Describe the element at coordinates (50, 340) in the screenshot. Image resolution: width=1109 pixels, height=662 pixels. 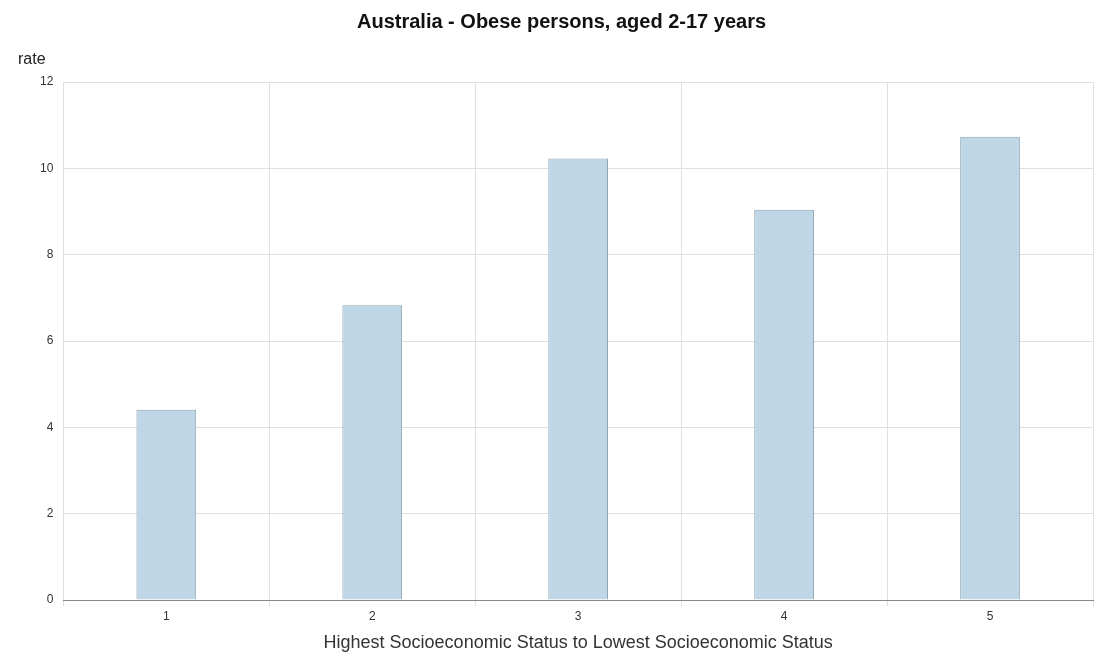
I see `y-tick-label: 6` at that location.